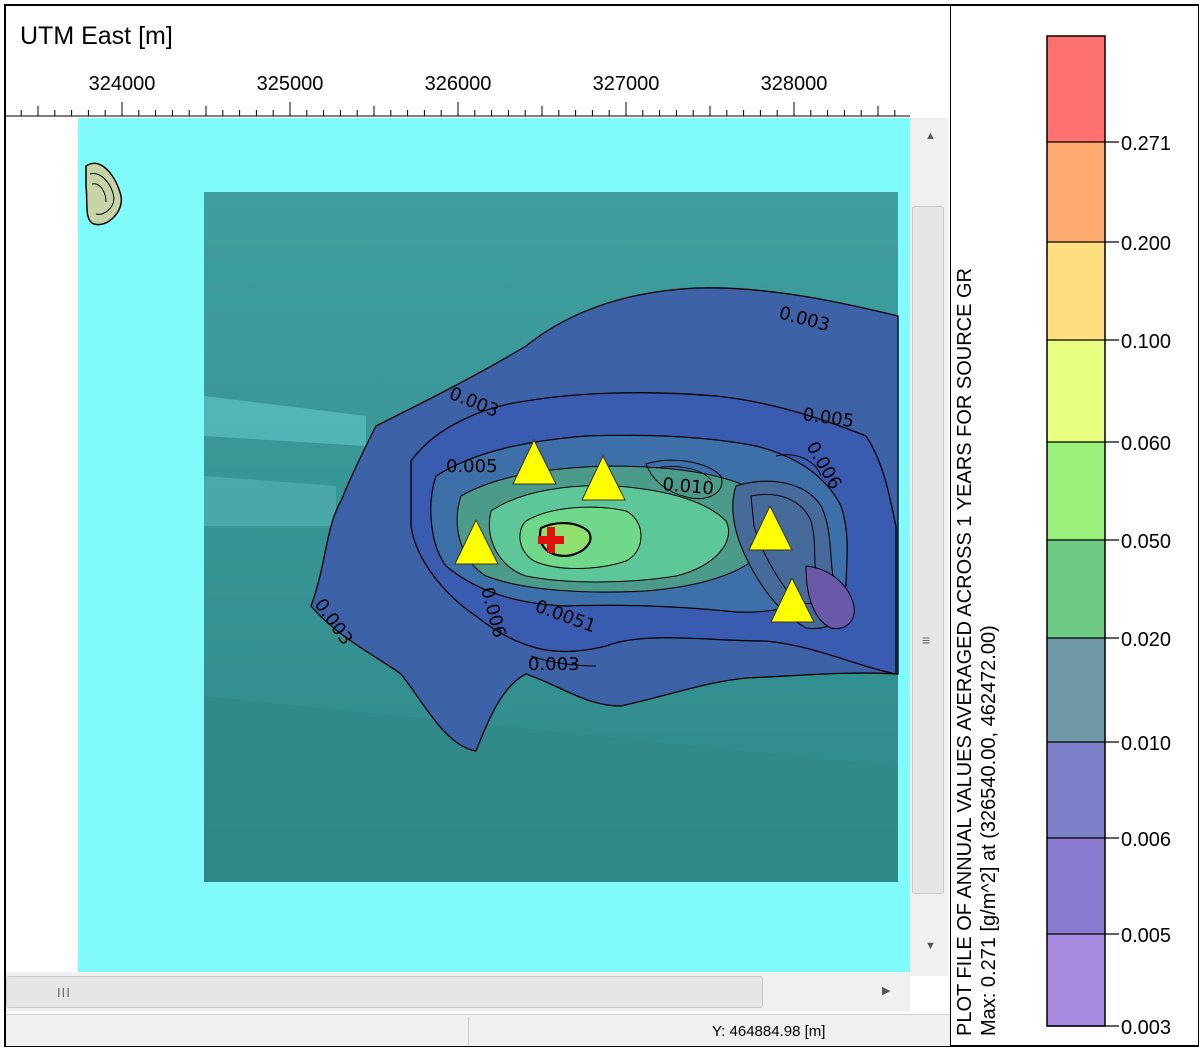 The height and width of the screenshot is (1051, 1203). Describe the element at coordinates (1146, 444) in the screenshot. I see `color-scale-label: 0.060` at that location.